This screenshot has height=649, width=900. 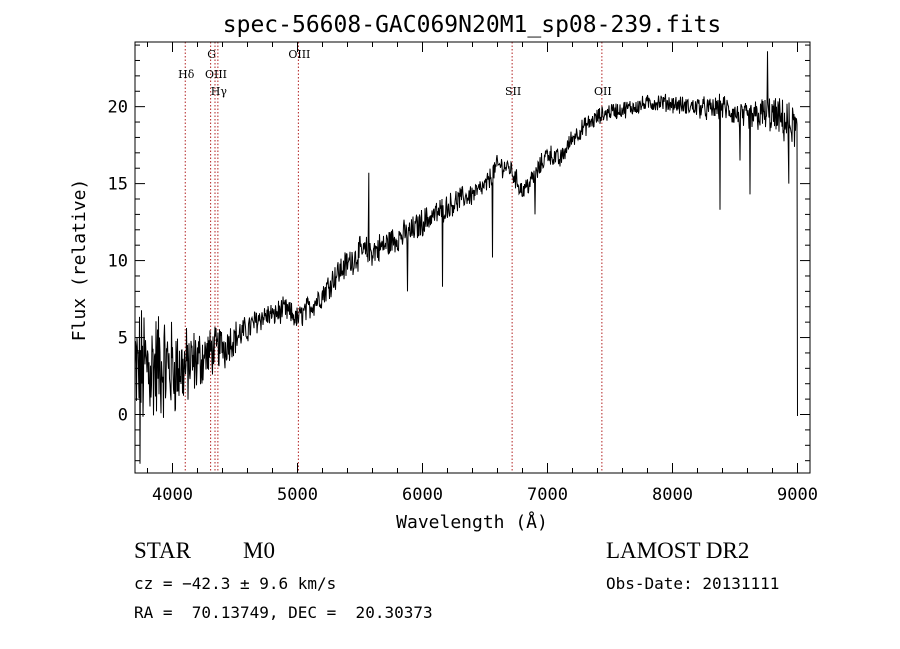 I want to click on y-tick-label: 0, so click(x=123, y=416).